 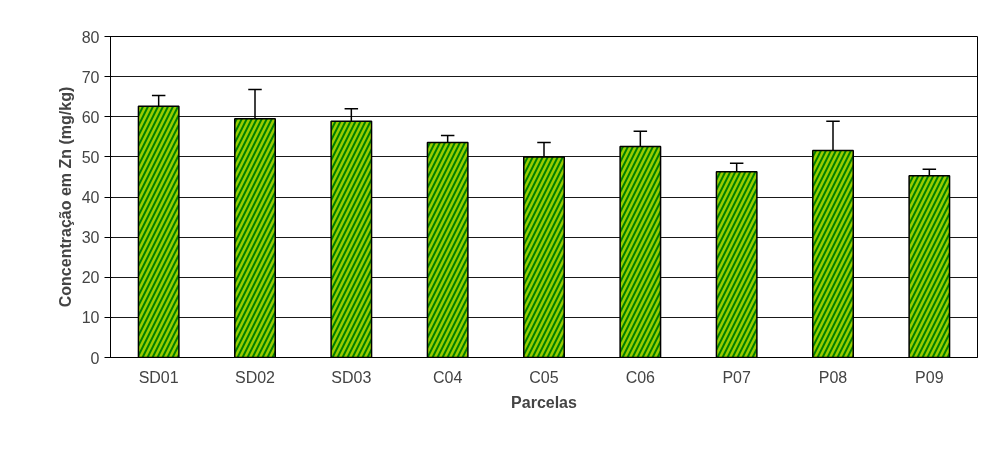 I want to click on x-tick-label: SD02, so click(x=255, y=377).